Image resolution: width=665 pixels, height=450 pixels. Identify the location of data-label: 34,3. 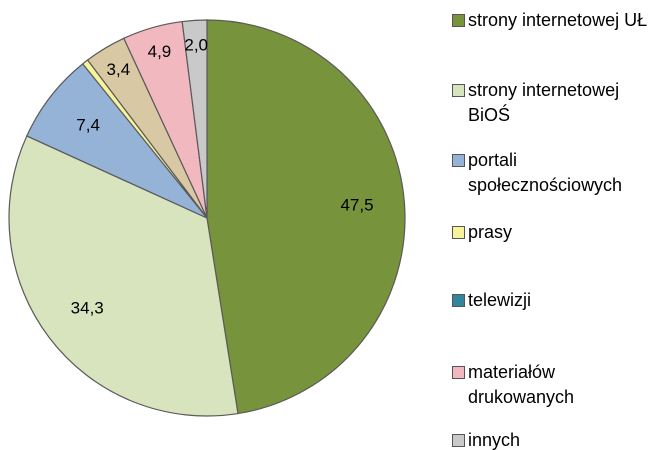
(87, 308).